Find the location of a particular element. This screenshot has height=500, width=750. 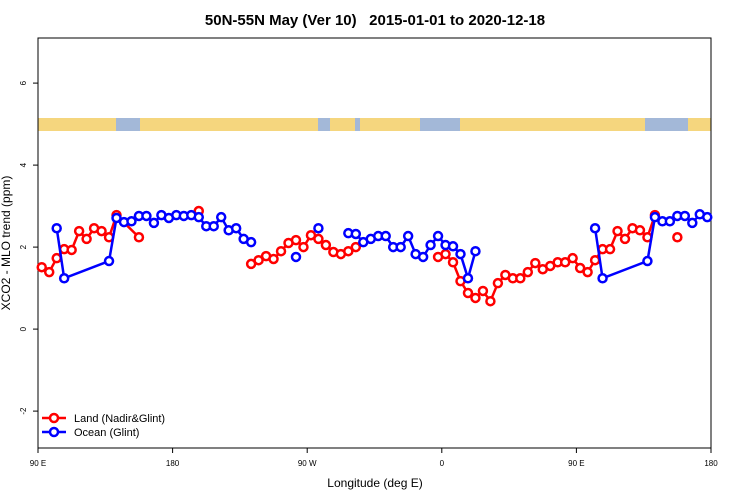

series-line is located at coordinates (360, 258).